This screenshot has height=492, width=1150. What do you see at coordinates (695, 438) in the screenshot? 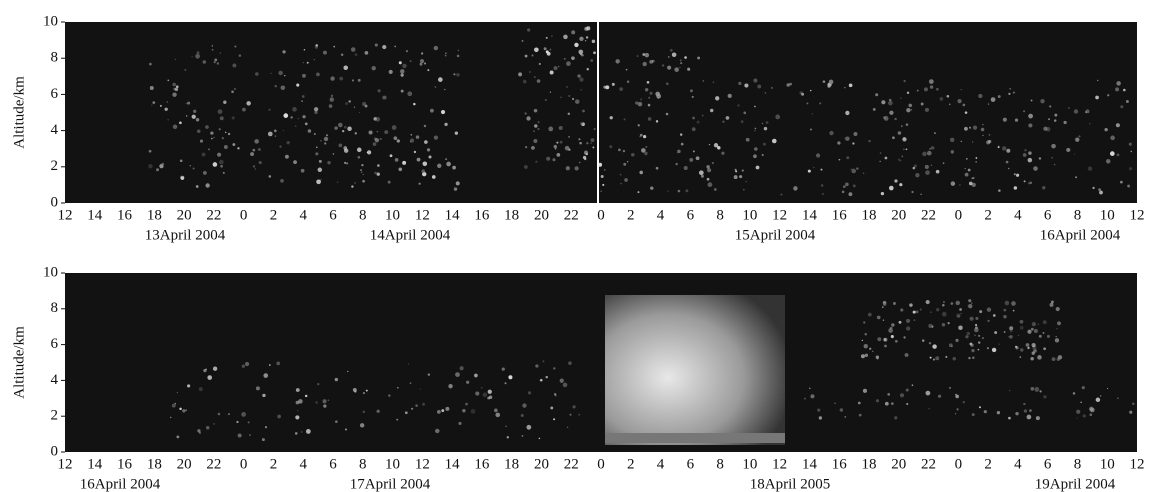
I see `cloud-base` at bounding box center [695, 438].